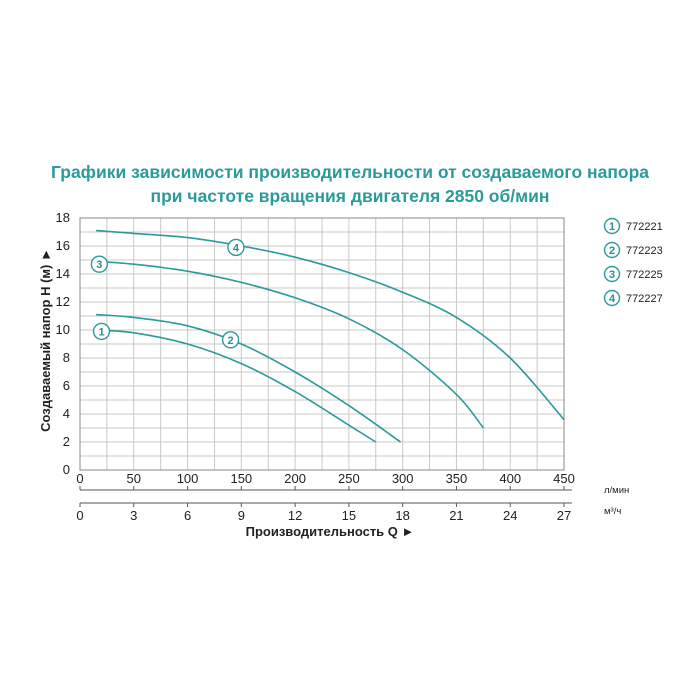  I want to click on y-tick-label: 2, so click(66, 441).